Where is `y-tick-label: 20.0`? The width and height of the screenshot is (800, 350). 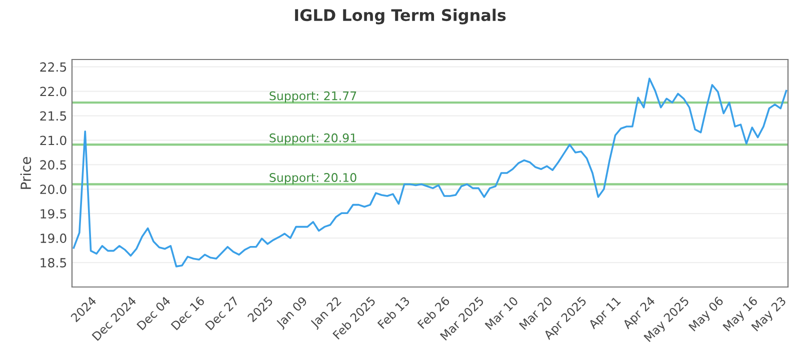 y-tick-label: 20.0 is located at coordinates (53, 189).